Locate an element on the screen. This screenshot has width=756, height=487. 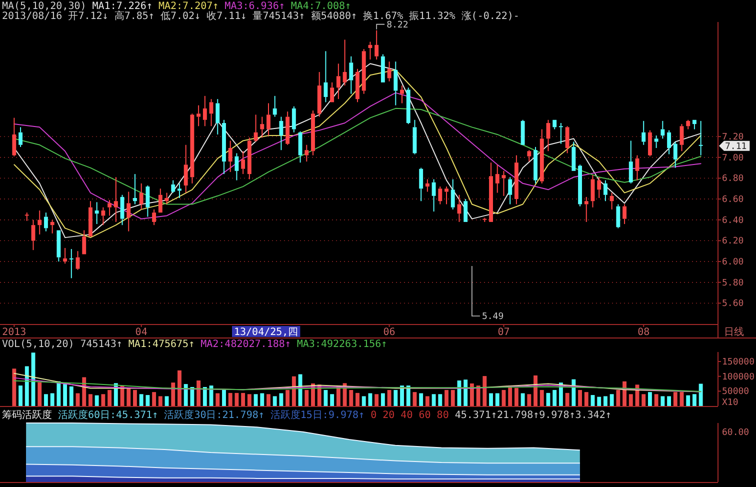
text: MA1:475675↑ is located at coordinates (161, 344).